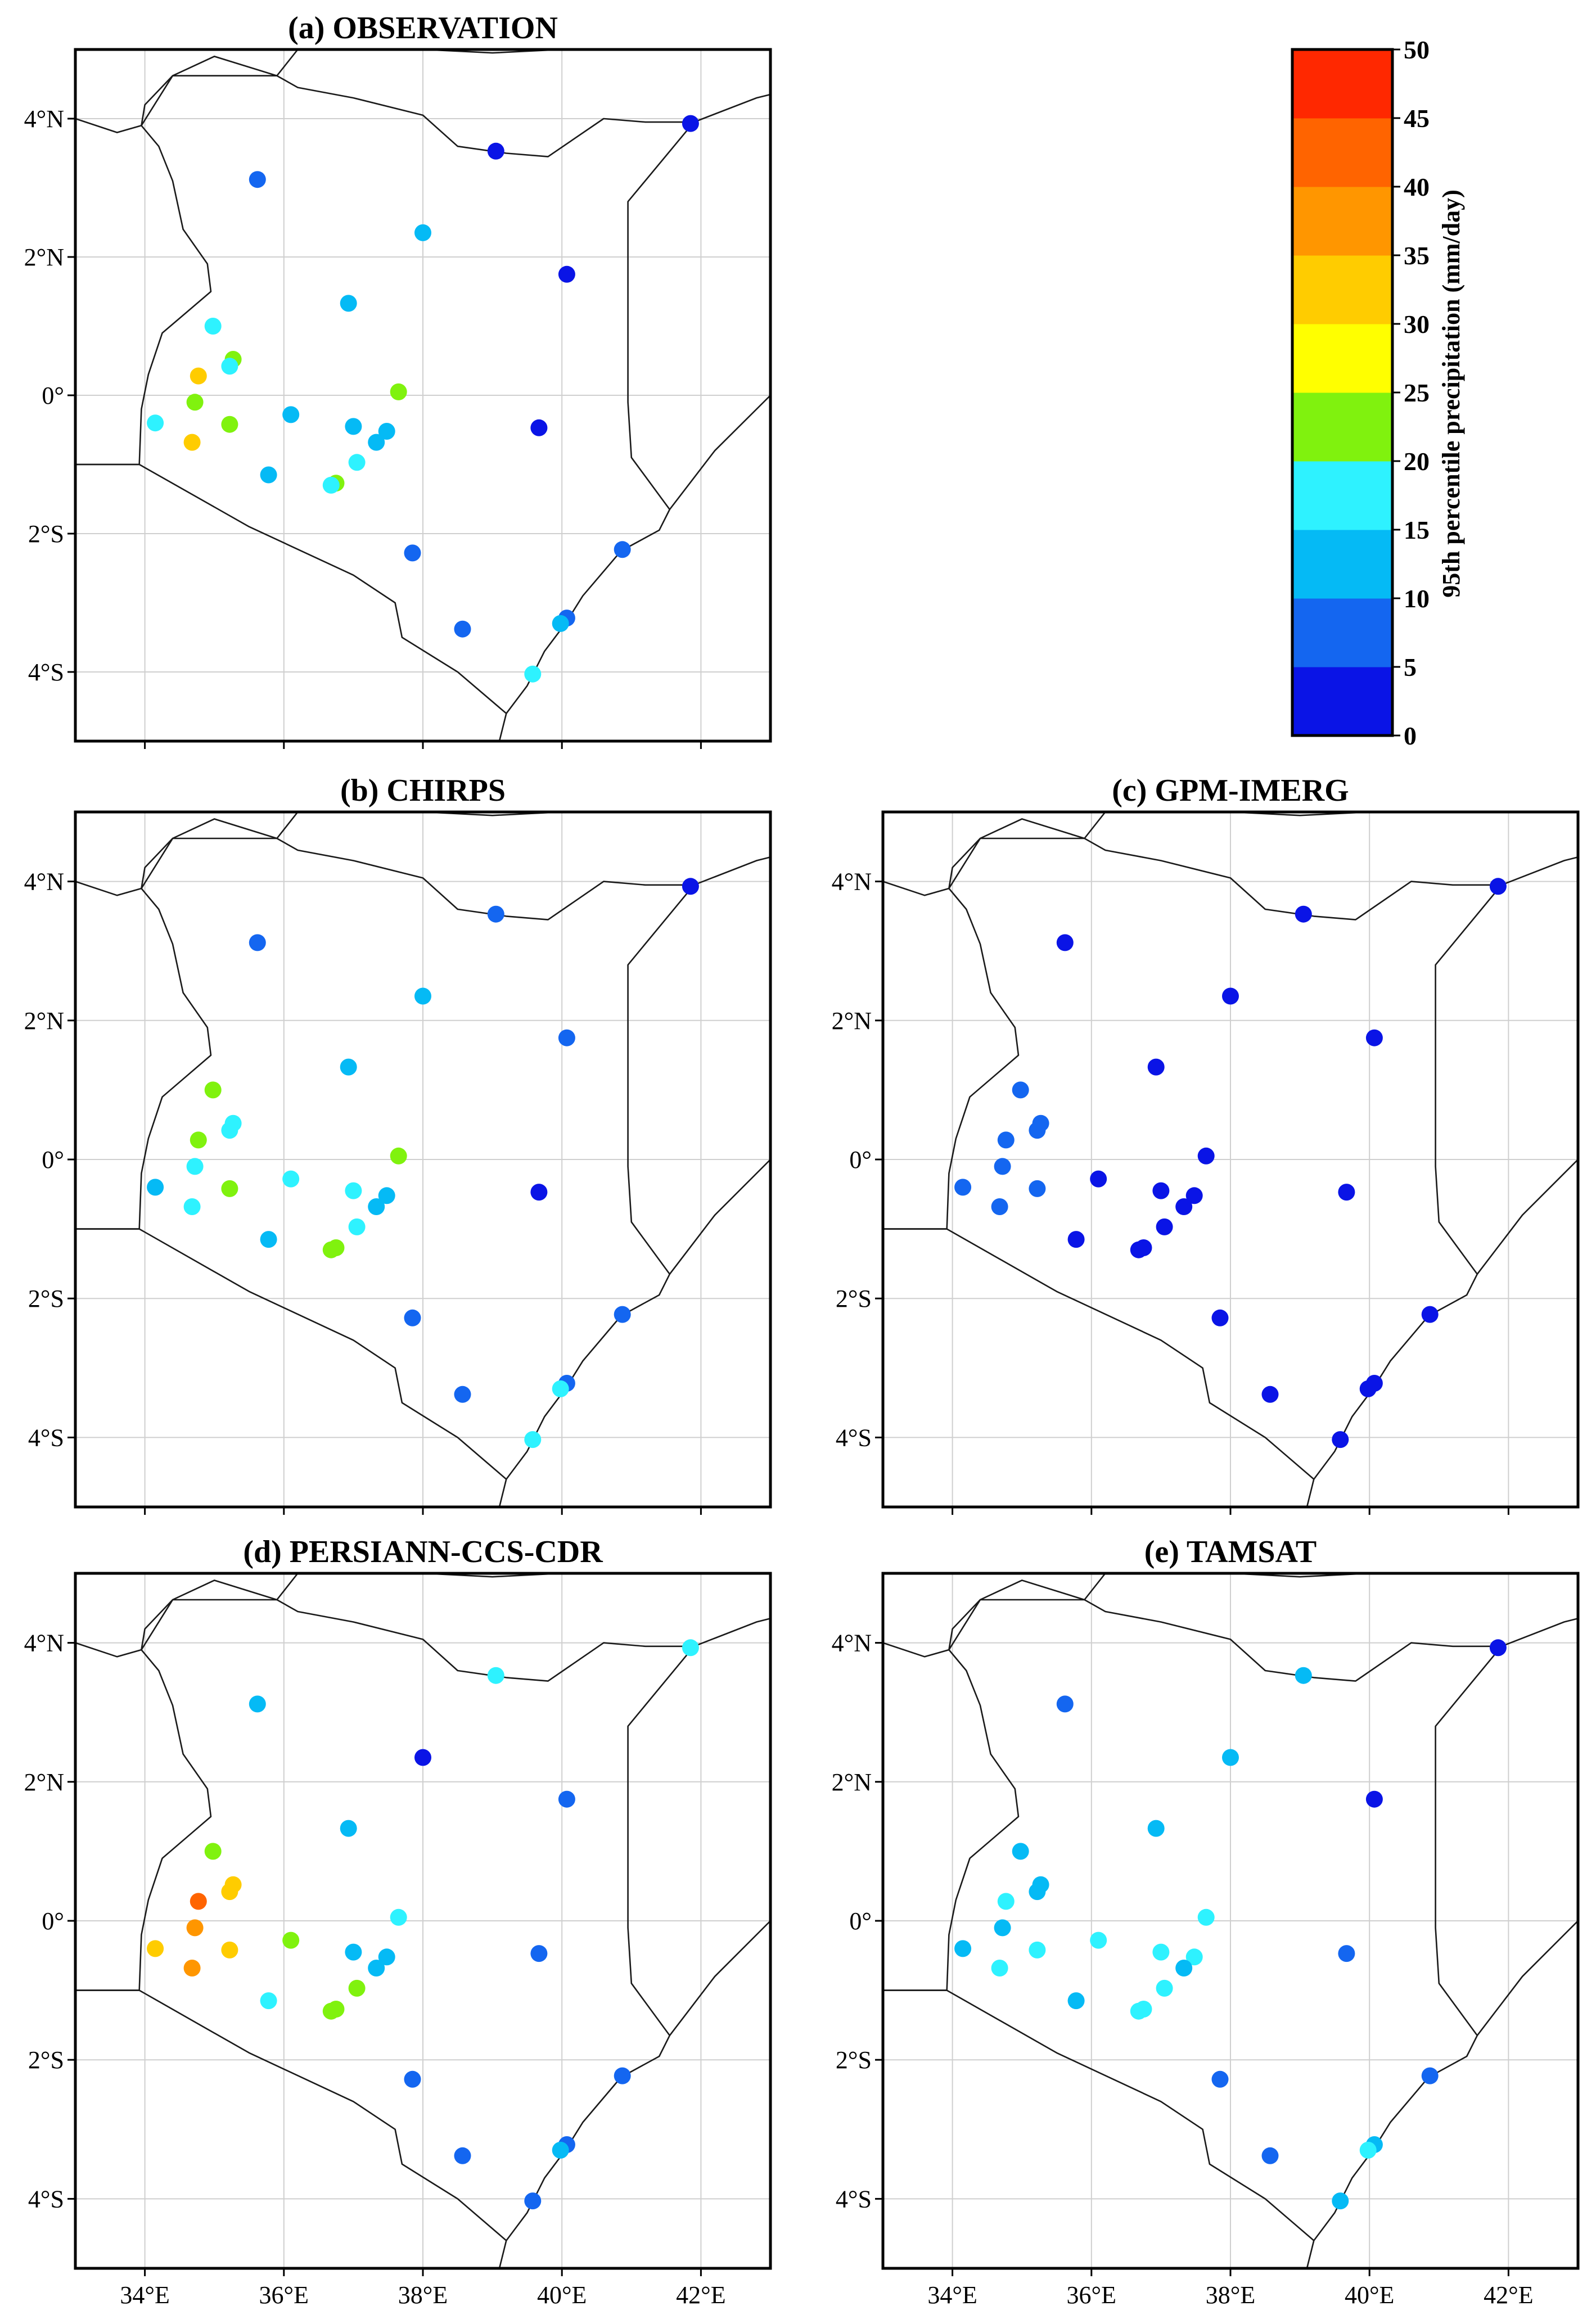  Describe the element at coordinates (562, 2295) in the screenshot. I see `x-tick-label: 40°E` at that location.